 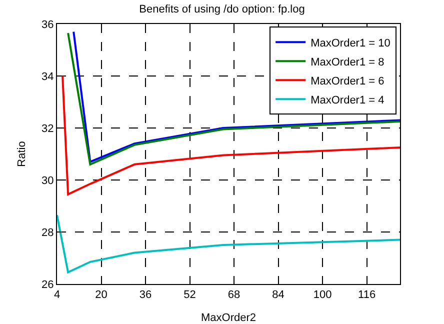 I want to click on line-series, so click(x=228, y=244).